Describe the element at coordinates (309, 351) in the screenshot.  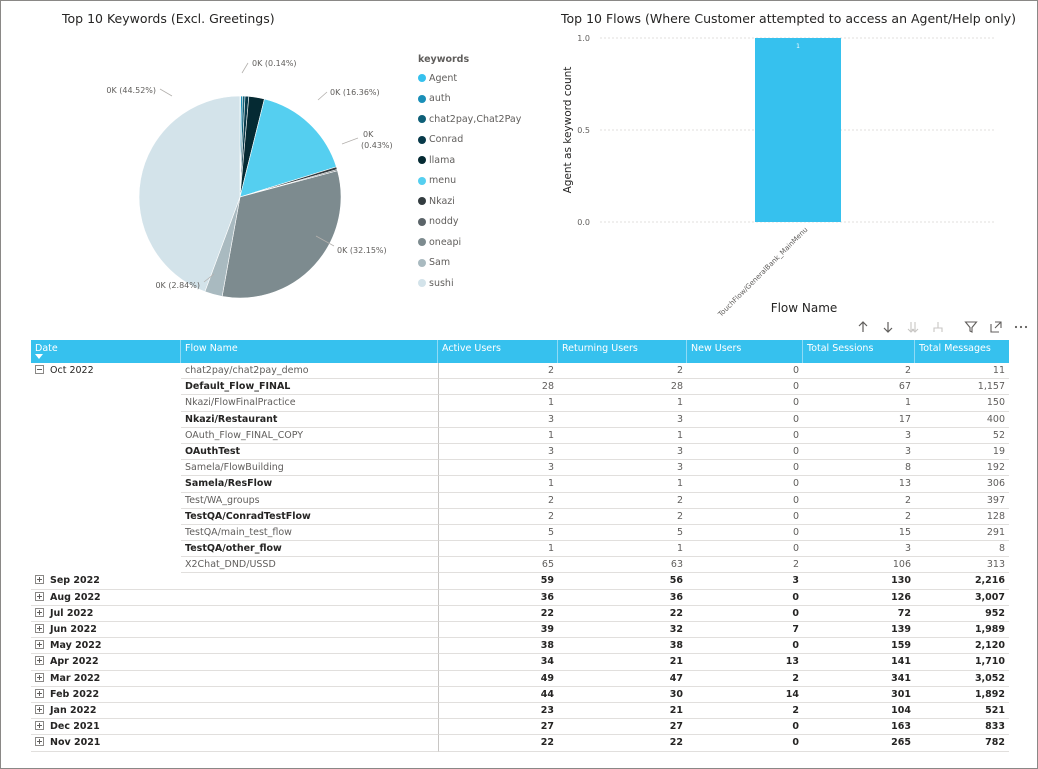
I see `column-header-flow-name: Flow Name` at that location.